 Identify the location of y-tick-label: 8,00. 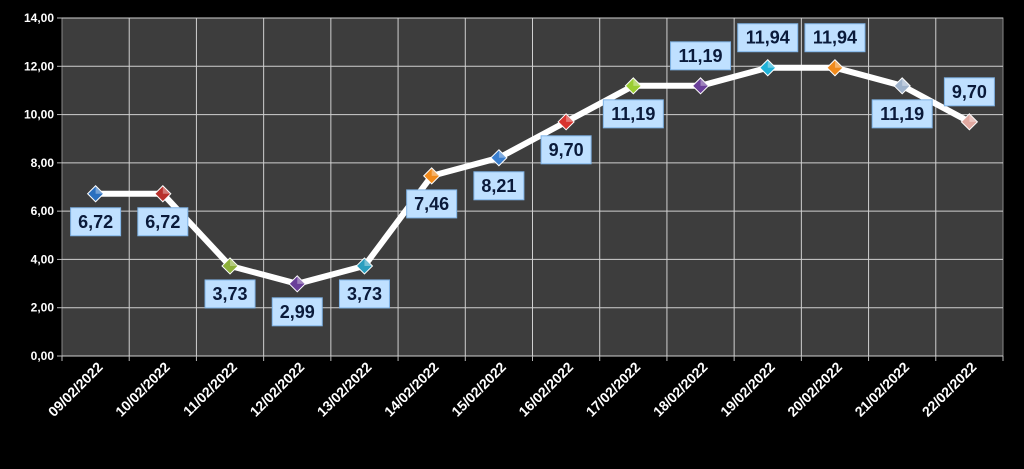
(43, 163).